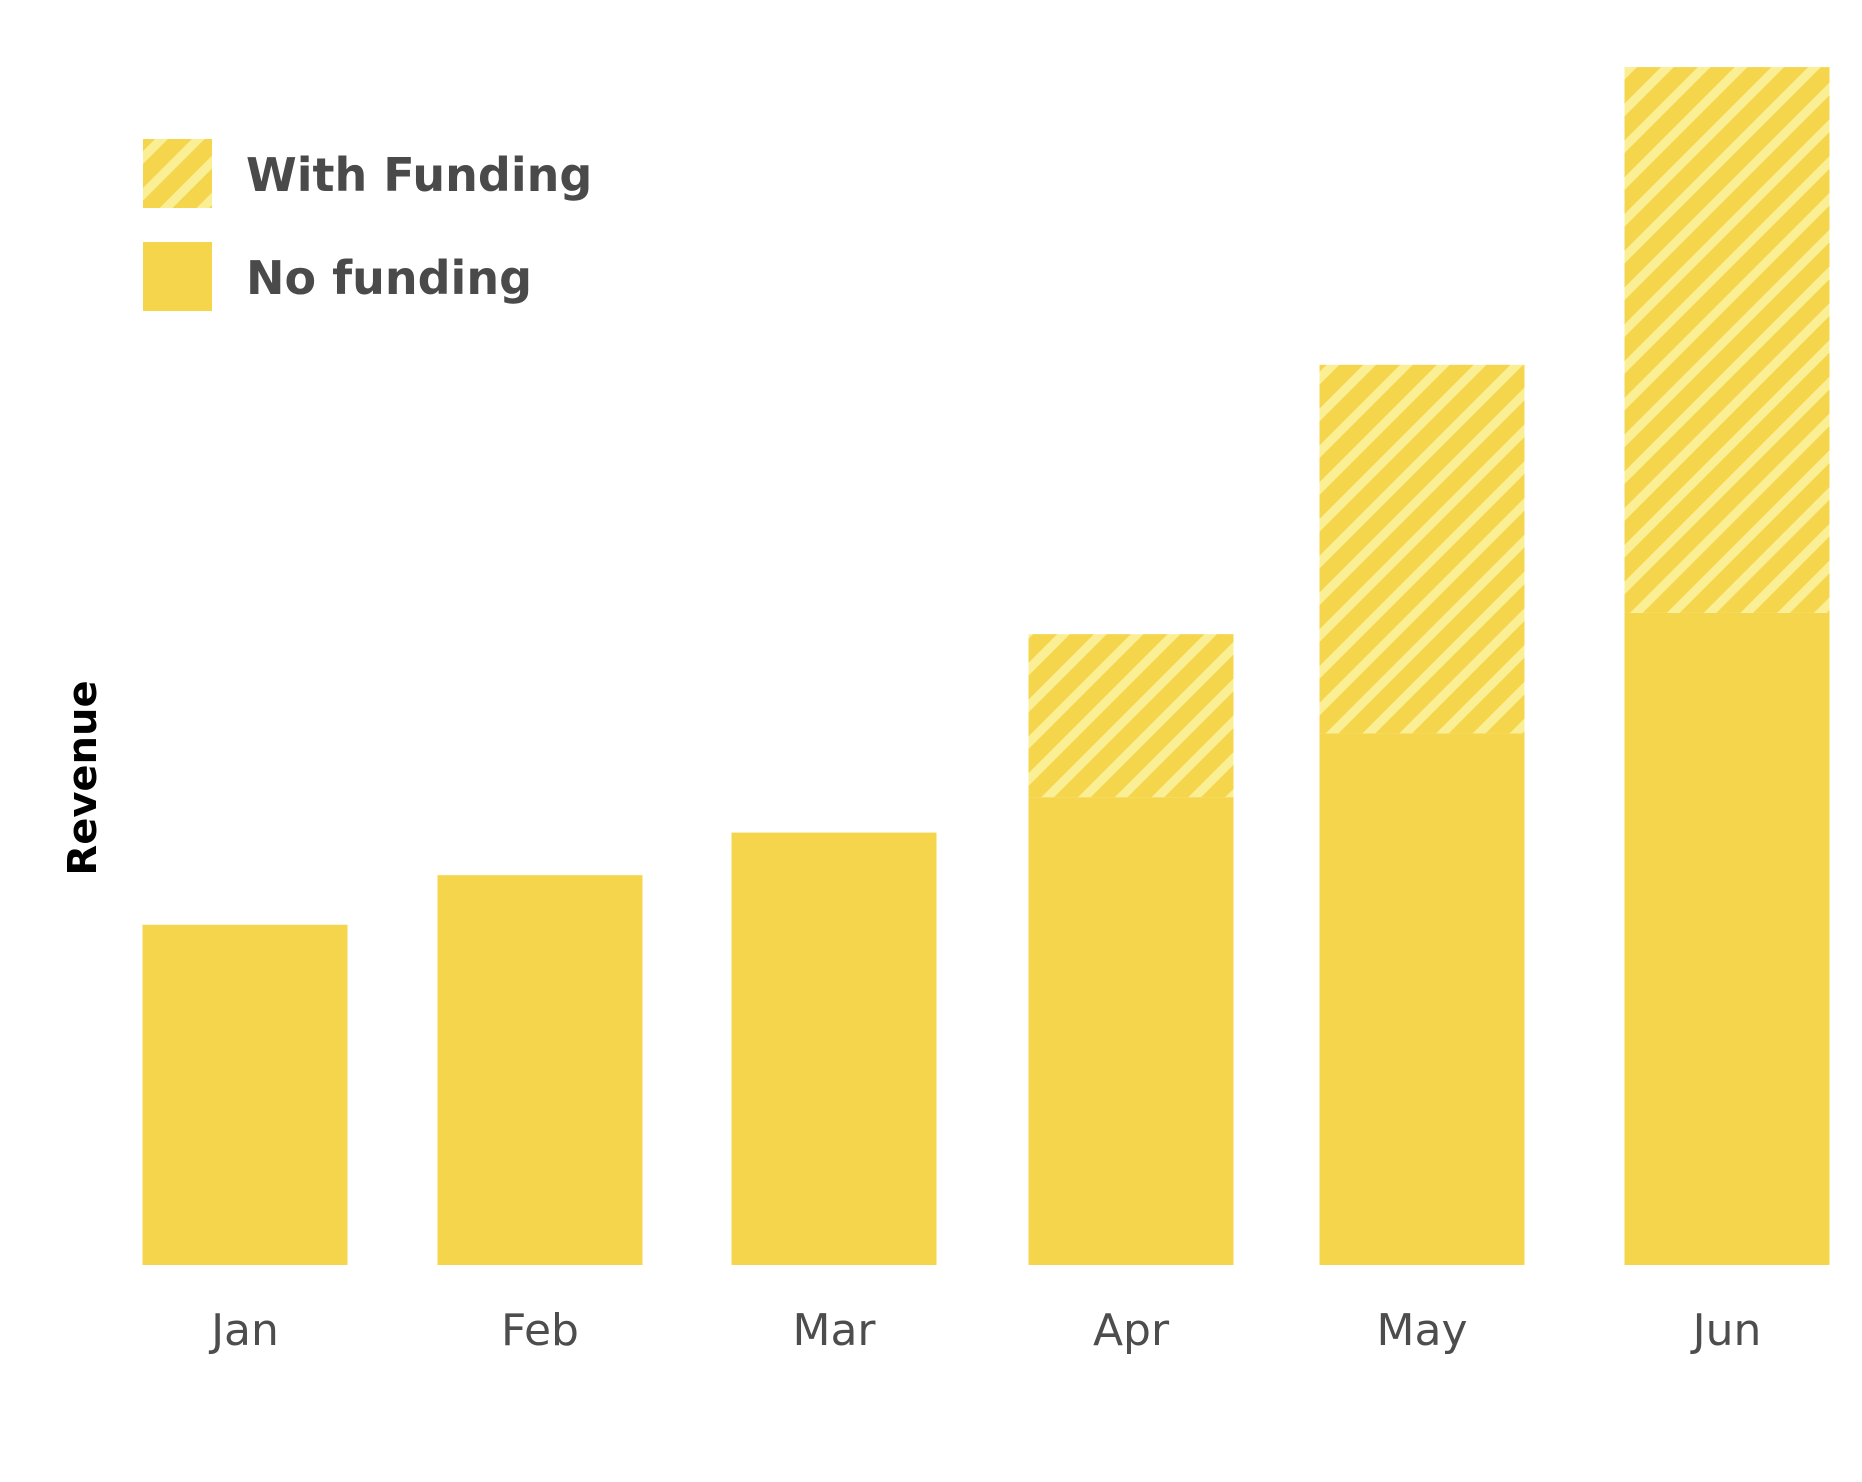 This screenshot has height=1482, width=1862. Describe the element at coordinates (245, 1094) in the screenshot. I see `bar-no-funding-jan` at that location.